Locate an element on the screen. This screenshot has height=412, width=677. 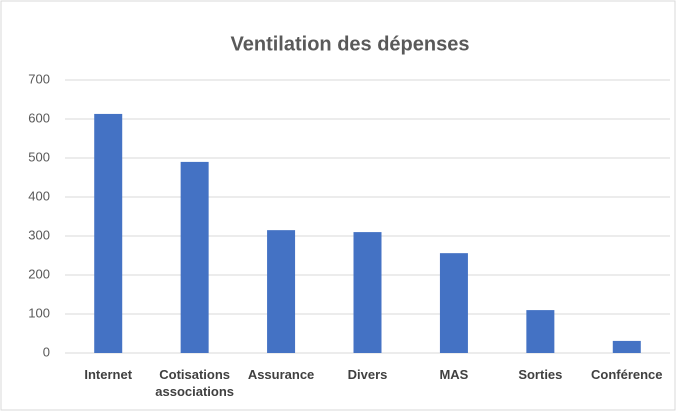
x-tick-label: Assurance is located at coordinates (281, 374).